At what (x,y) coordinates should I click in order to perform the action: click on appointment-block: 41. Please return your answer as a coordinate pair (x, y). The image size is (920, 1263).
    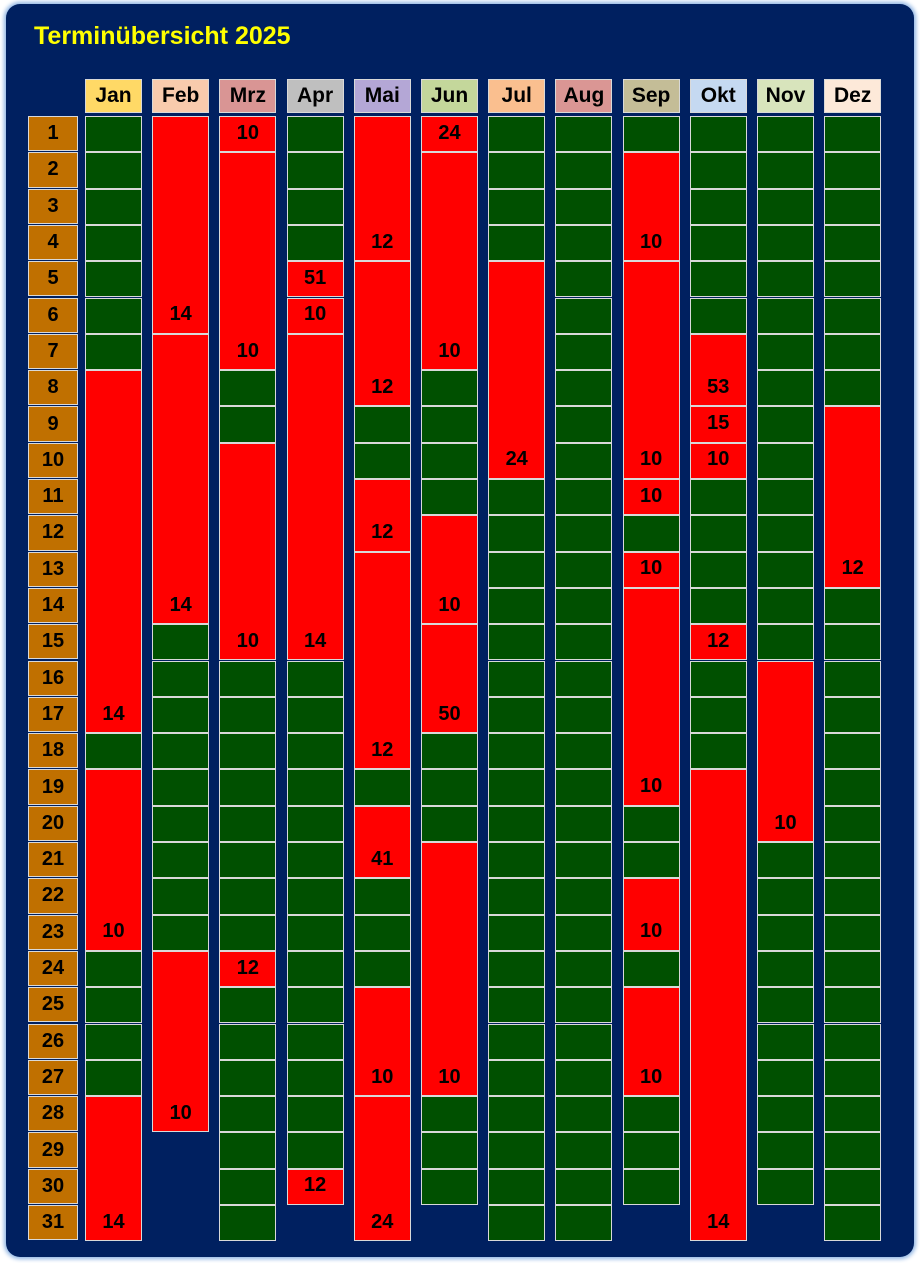
    Looking at the image, I should click on (382, 842).